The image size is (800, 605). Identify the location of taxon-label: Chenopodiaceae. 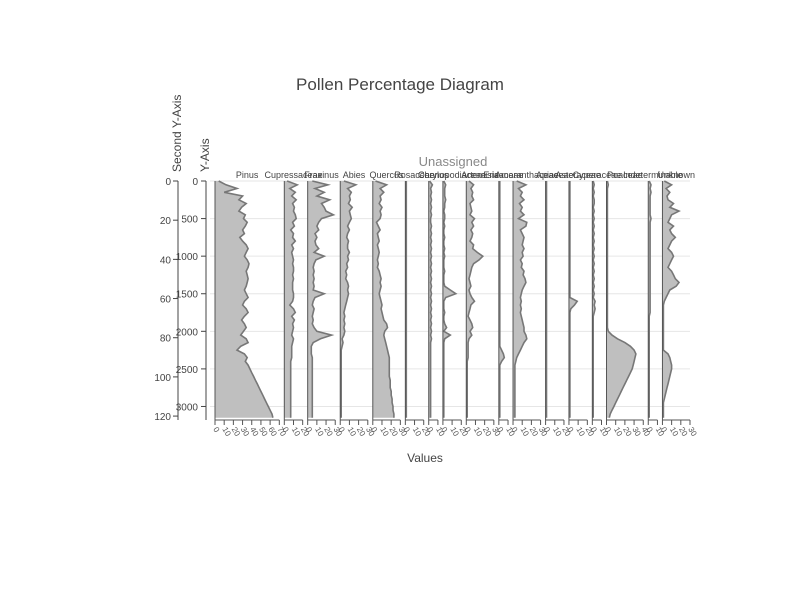
(452, 175).